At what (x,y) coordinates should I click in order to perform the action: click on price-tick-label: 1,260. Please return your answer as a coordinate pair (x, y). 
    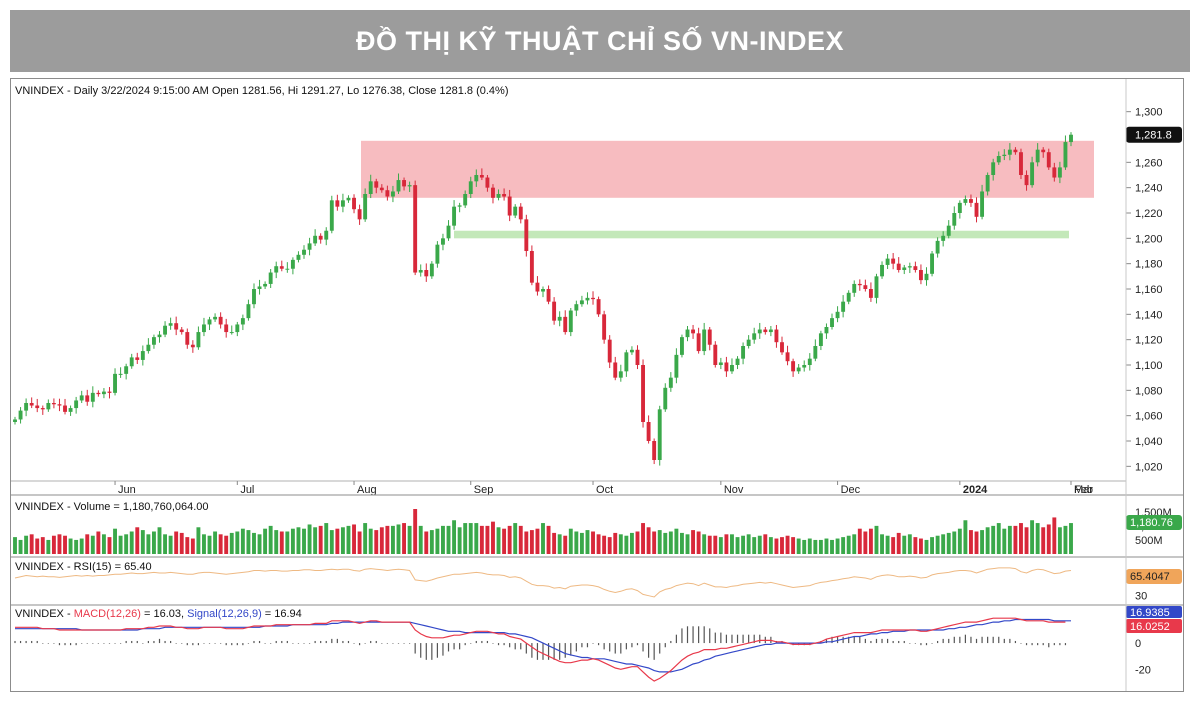
    Looking at the image, I should click on (1149, 163).